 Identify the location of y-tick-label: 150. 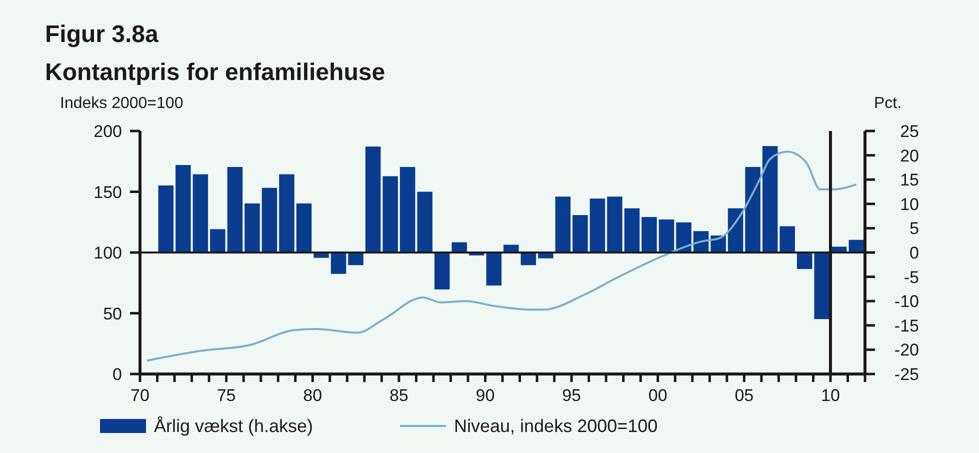
(108, 192).